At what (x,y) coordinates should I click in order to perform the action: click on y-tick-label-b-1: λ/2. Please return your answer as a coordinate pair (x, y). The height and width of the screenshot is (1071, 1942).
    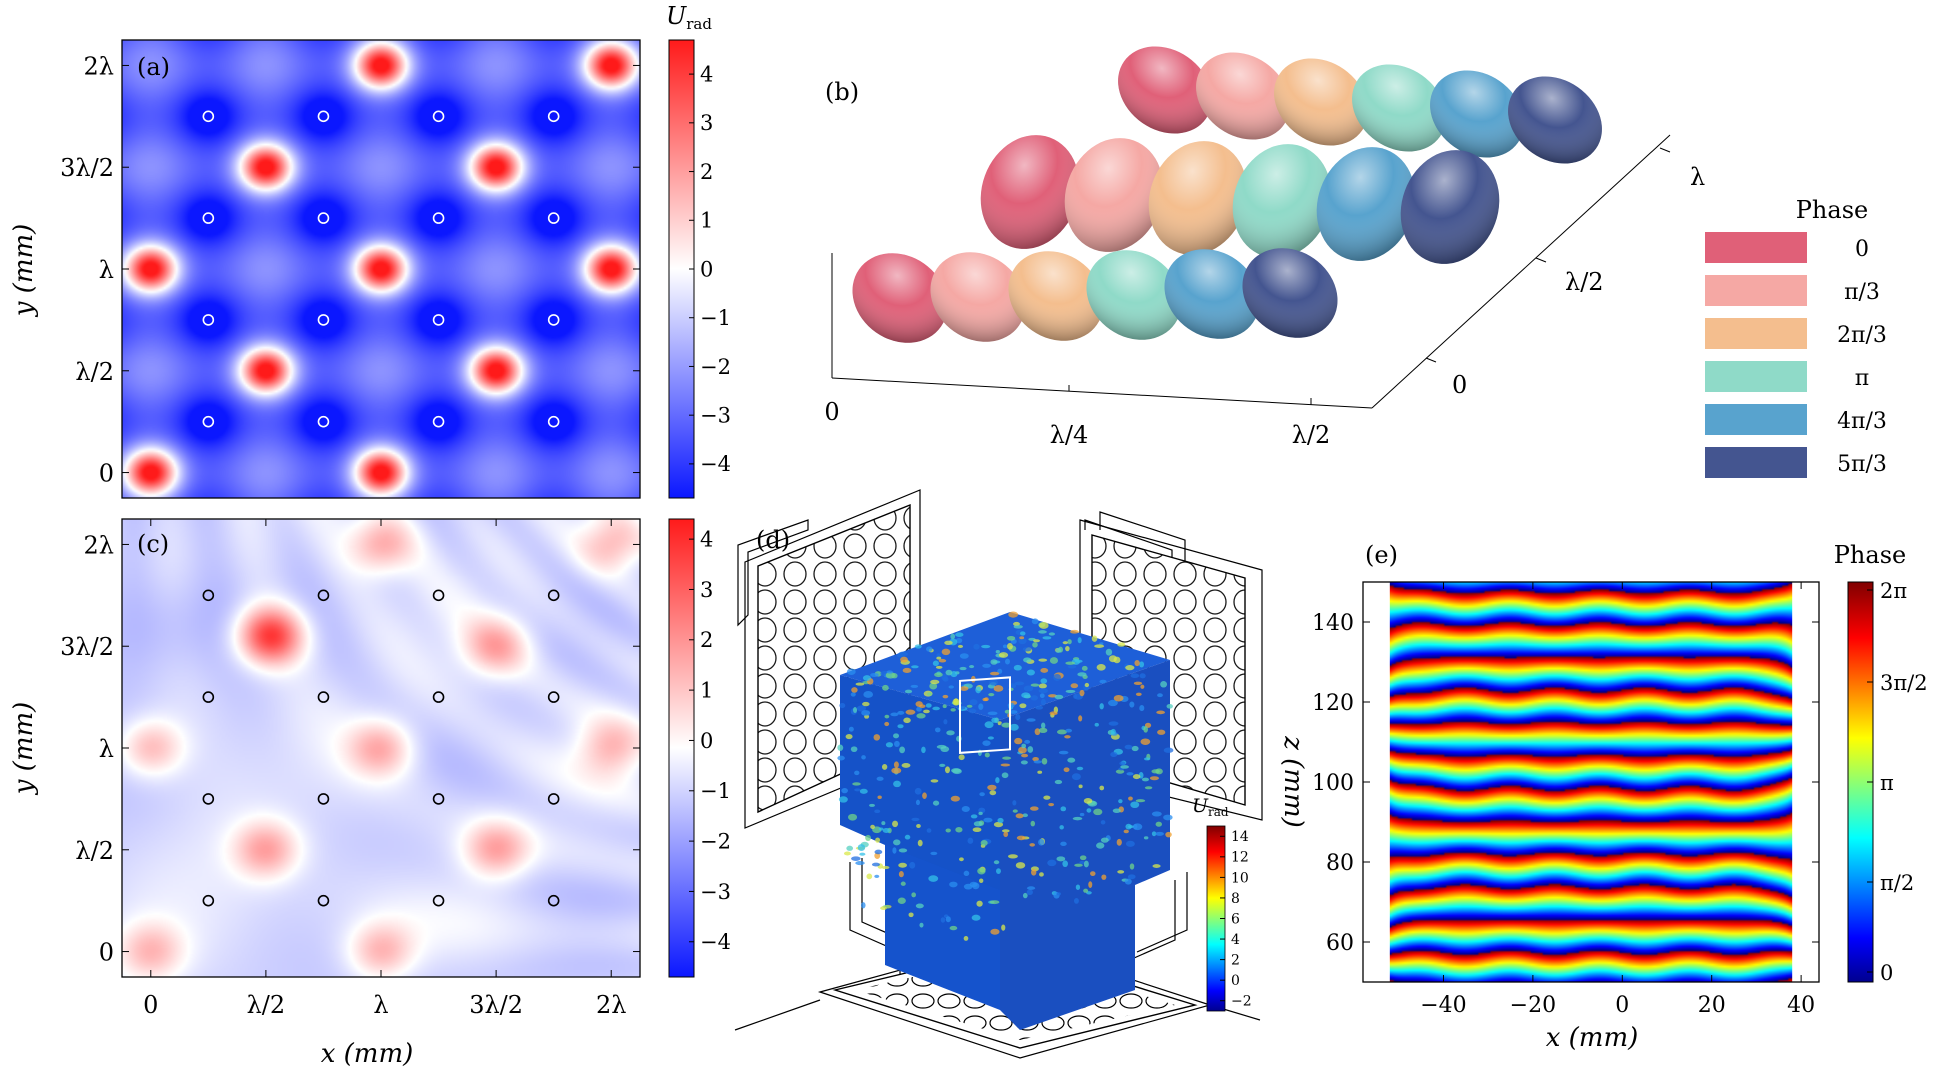
    Looking at the image, I should click on (1584, 282).